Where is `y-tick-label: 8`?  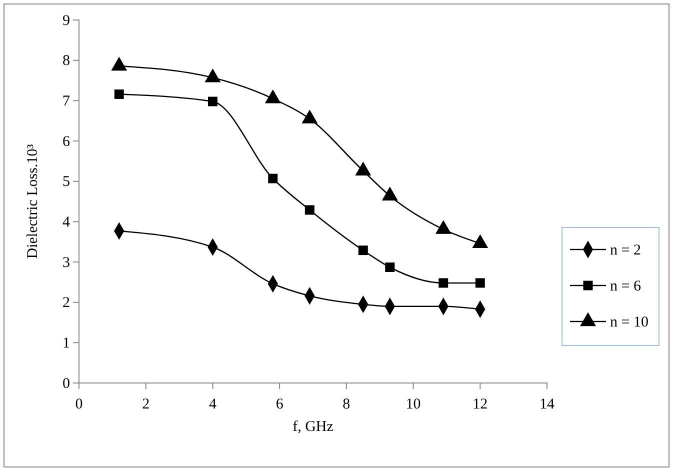 y-tick-label: 8 is located at coordinates (66, 61).